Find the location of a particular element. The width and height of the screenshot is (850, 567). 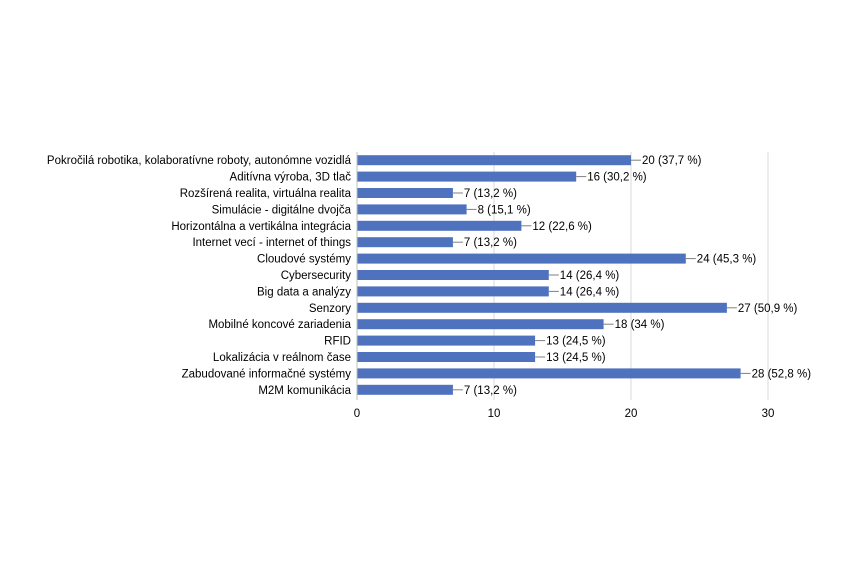

category-label: Cybersecurity is located at coordinates (316, 276).